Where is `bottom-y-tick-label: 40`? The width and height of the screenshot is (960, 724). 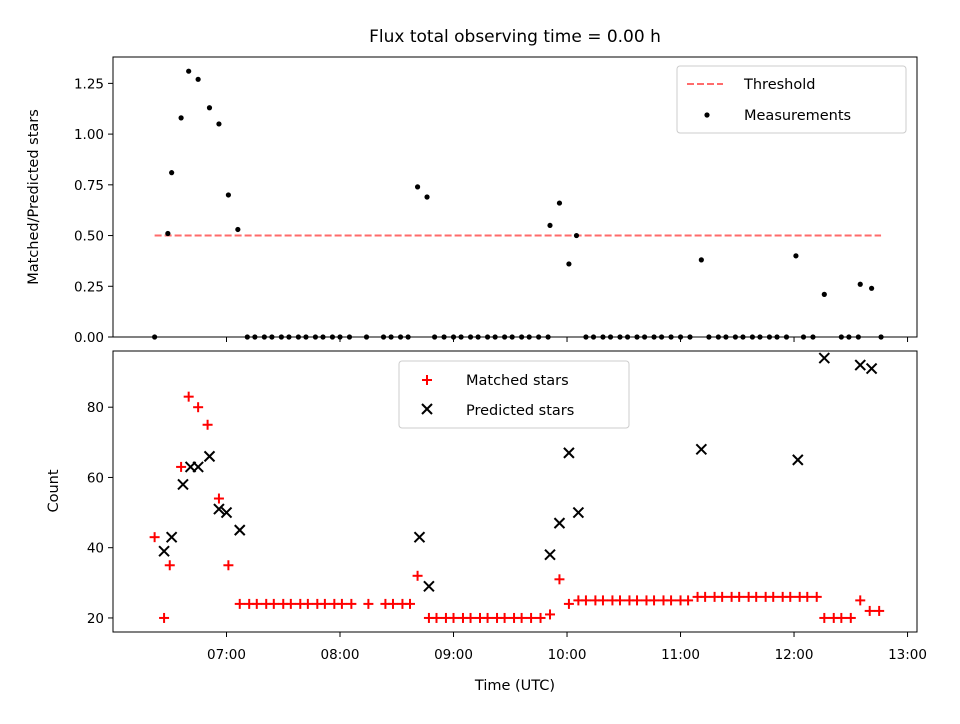 bottom-y-tick-label: 40 is located at coordinates (95, 549).